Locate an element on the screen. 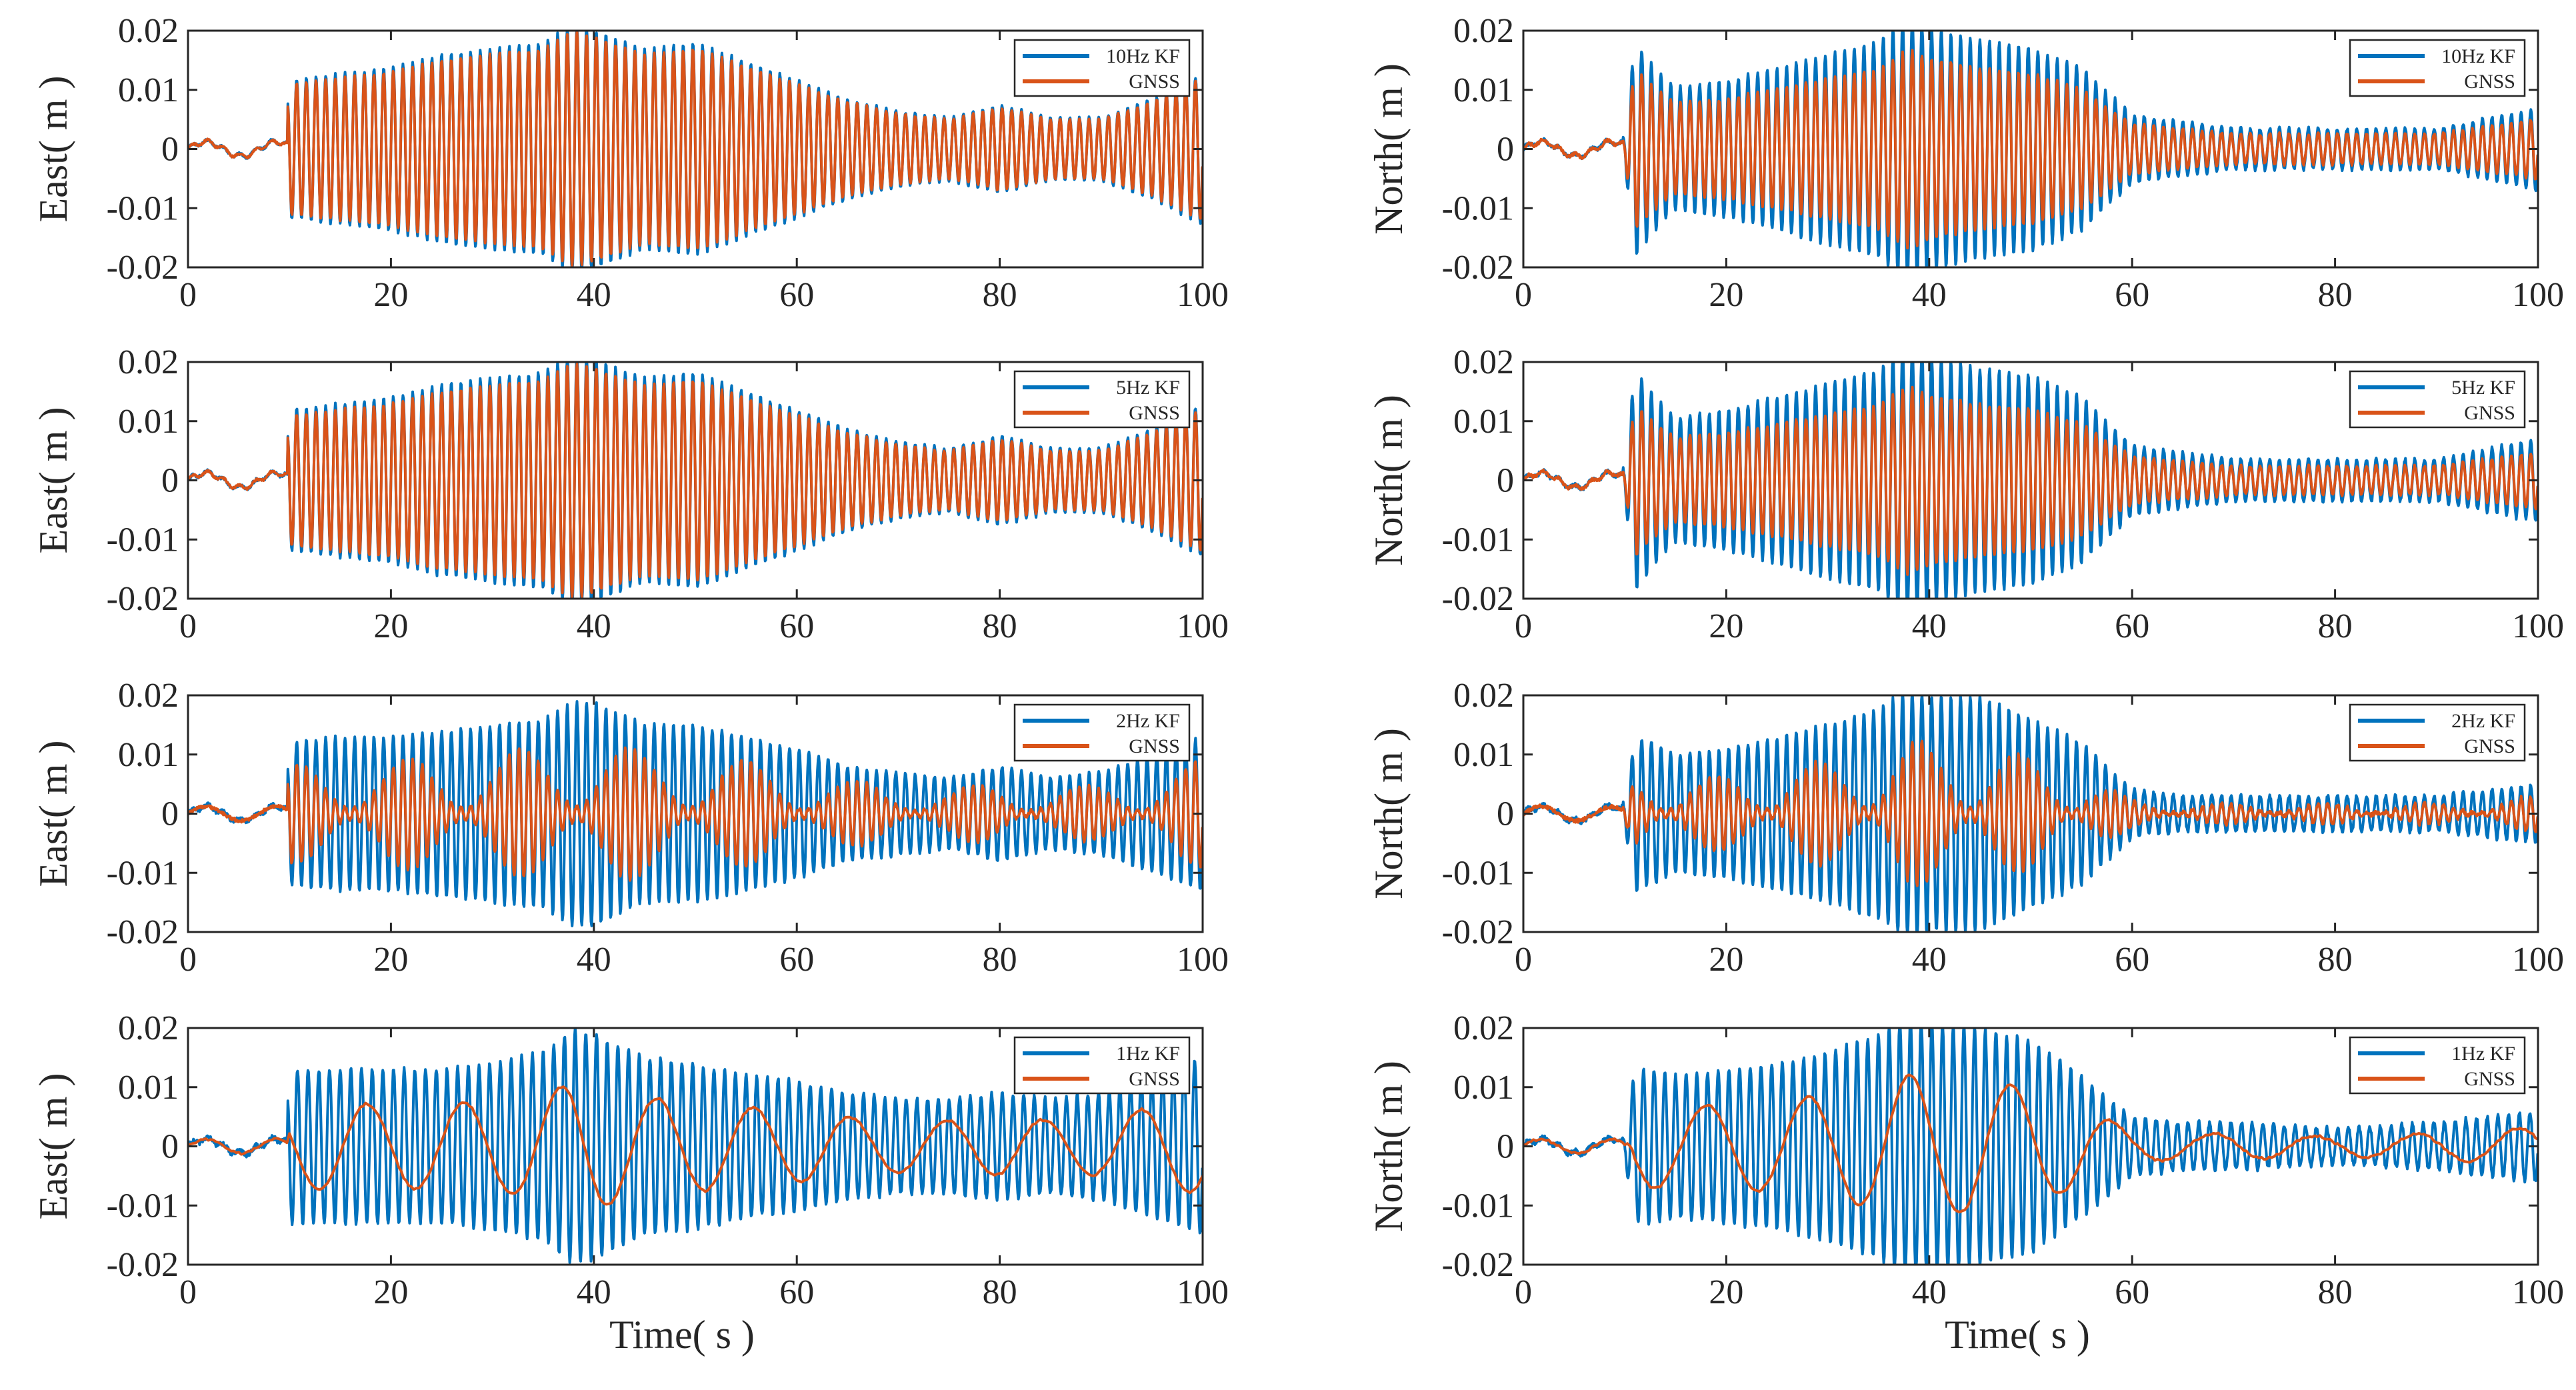 The image size is (2576, 1390). legend: 5Hz KF GNSS is located at coordinates (2437, 399).